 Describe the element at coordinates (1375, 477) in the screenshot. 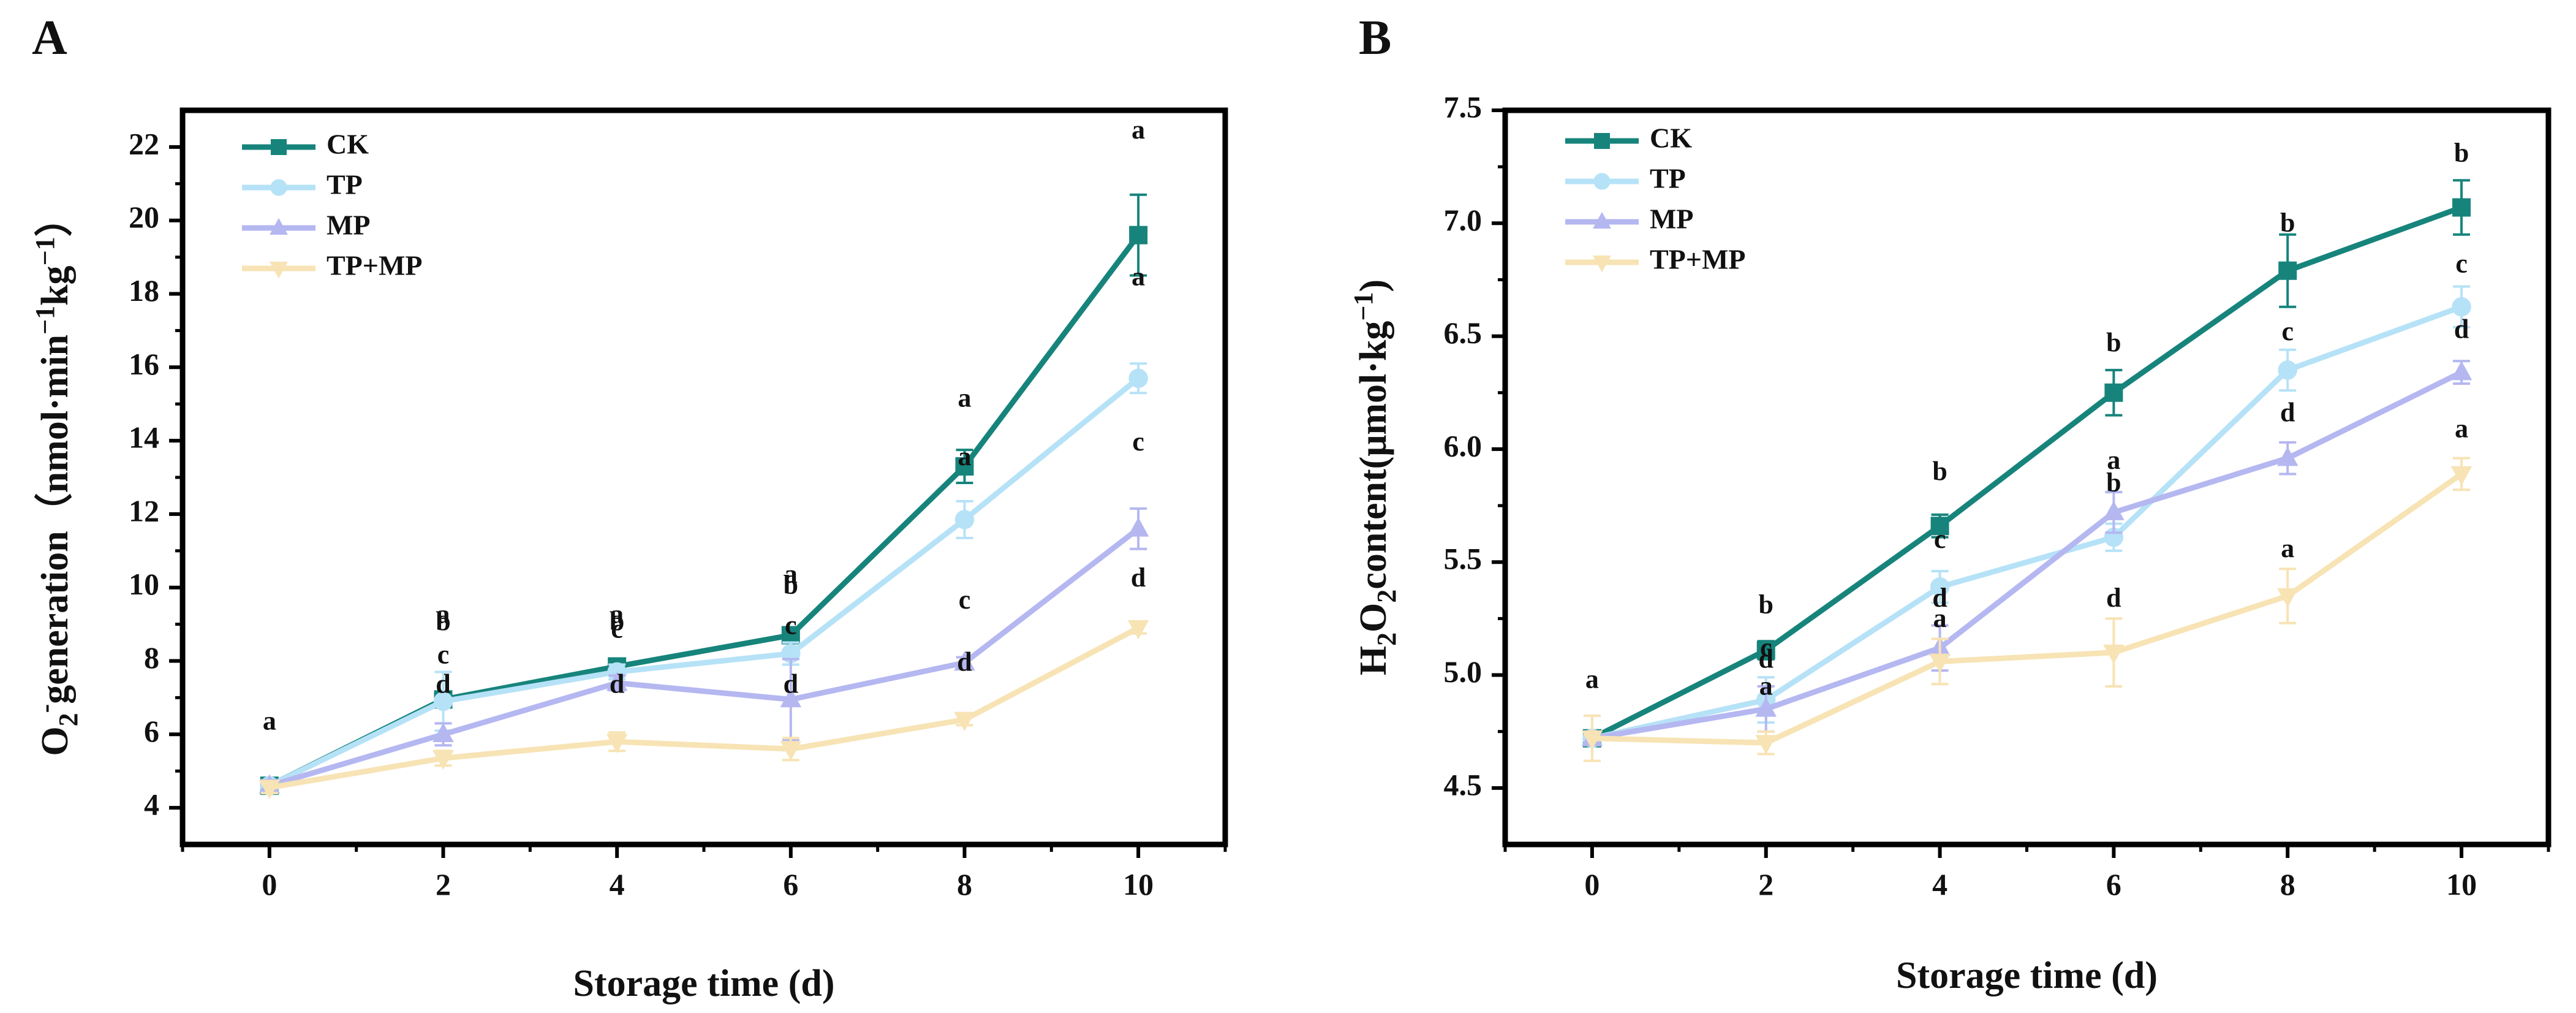

I see `panel-b-y-axis-label: H2O2content(μmol·kg−1)` at that location.